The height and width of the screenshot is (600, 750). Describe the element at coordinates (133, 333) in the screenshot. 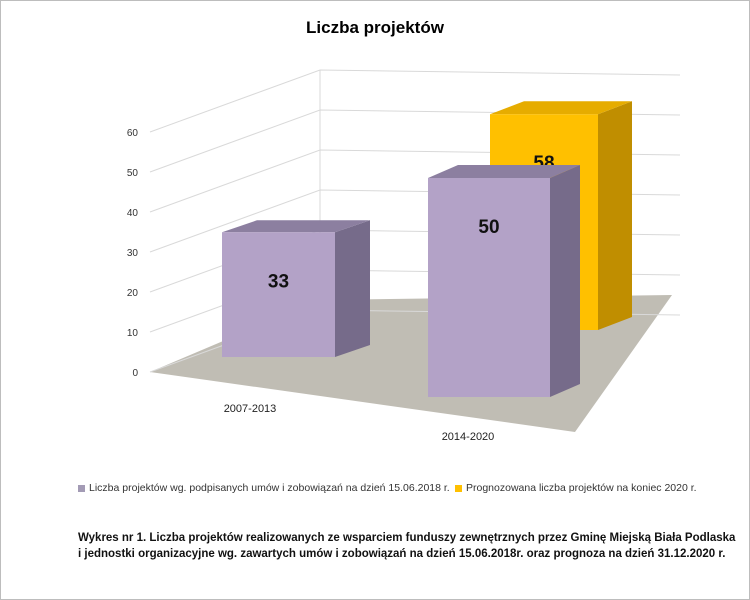

I see `y-tick-label: 10` at that location.